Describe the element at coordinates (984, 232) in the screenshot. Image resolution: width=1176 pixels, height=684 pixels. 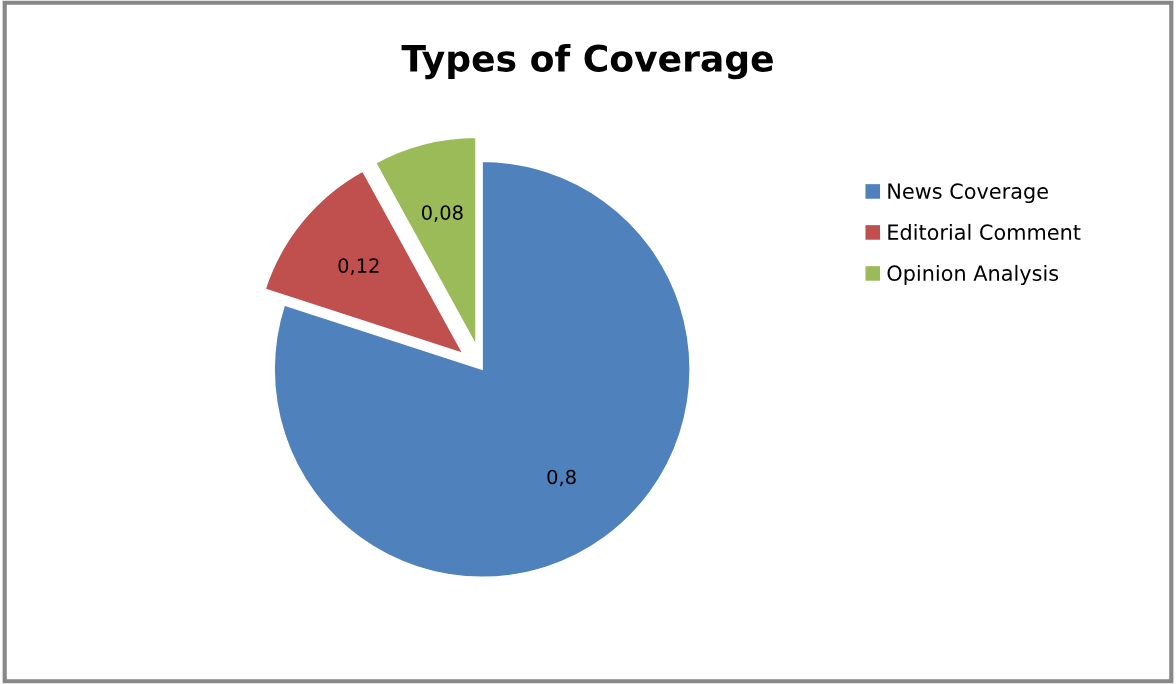
I see `legend-label: Editorial Comment` at that location.